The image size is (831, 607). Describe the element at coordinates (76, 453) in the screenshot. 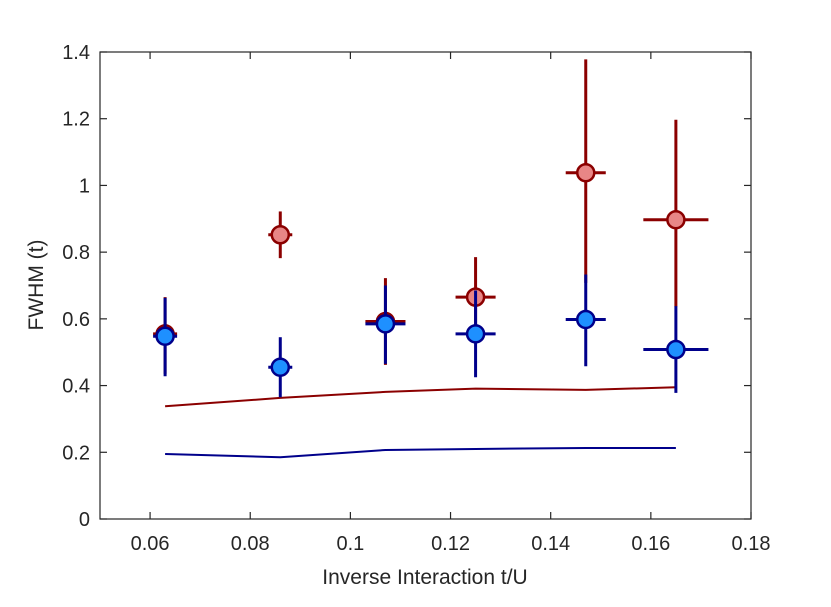

I see `y-tick-label: 0.2` at that location.